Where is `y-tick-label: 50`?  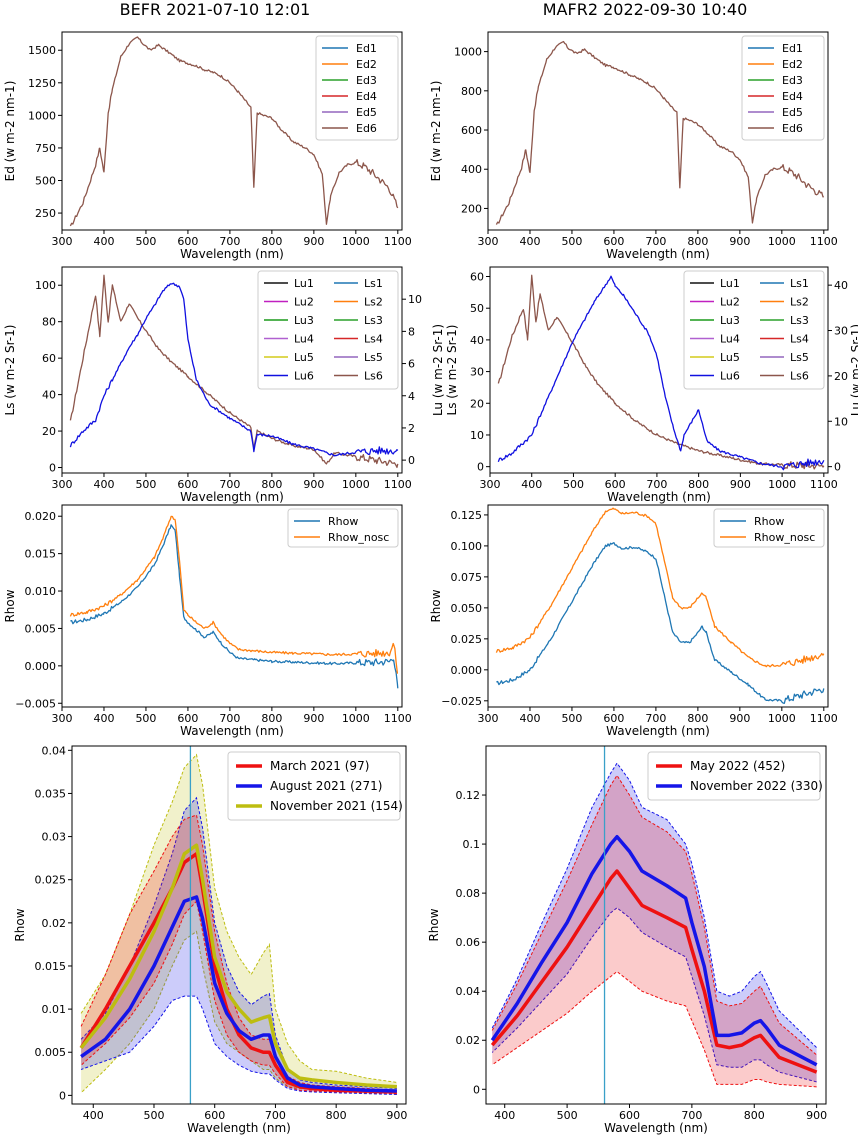 y-tick-label: 50 is located at coordinates (477, 308).